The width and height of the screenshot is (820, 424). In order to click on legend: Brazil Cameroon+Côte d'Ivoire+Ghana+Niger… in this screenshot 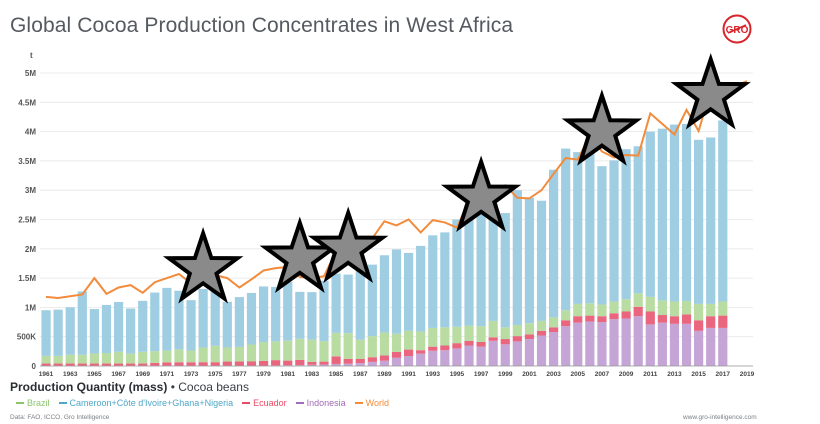, I will do `click(202, 403)`.